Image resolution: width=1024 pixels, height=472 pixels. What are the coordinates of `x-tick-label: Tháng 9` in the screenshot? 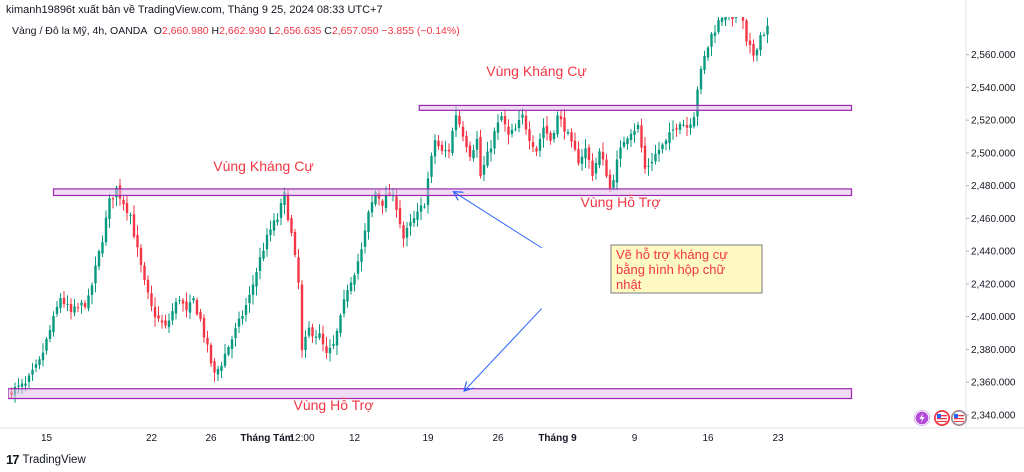 It's located at (557, 438).